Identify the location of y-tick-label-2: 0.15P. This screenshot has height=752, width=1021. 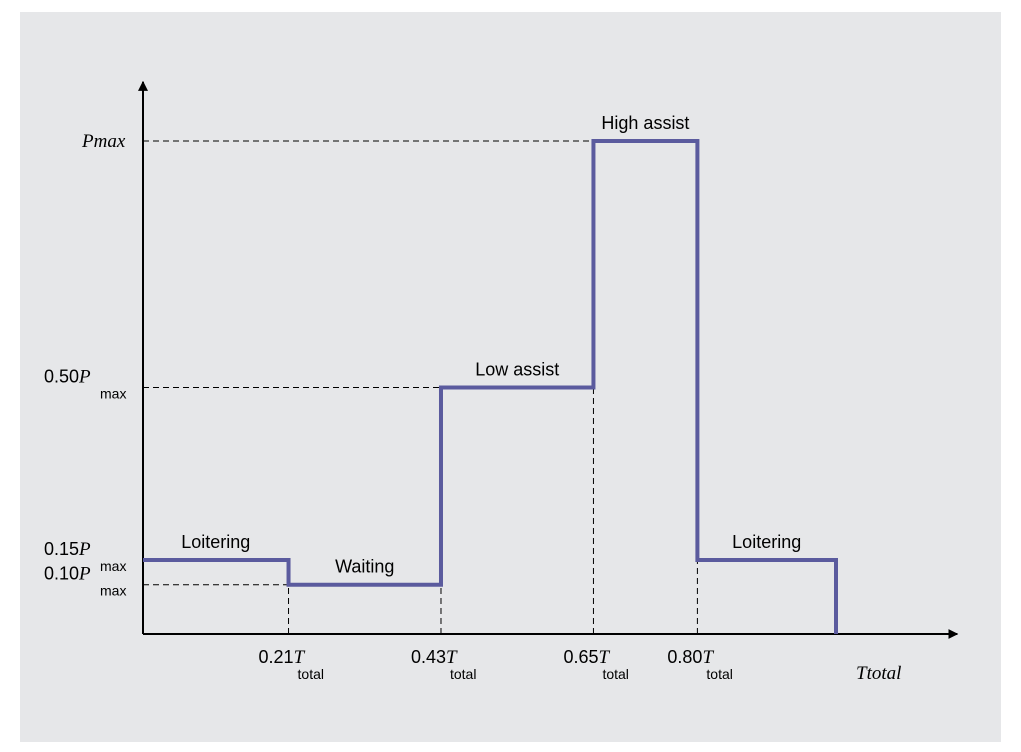
(67, 549).